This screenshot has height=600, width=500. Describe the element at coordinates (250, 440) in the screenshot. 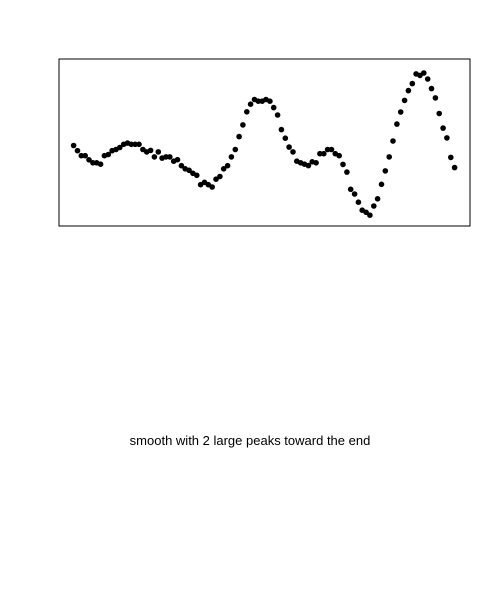

I see `chart-caption: smooth with 2 large peaks toward the end` at that location.